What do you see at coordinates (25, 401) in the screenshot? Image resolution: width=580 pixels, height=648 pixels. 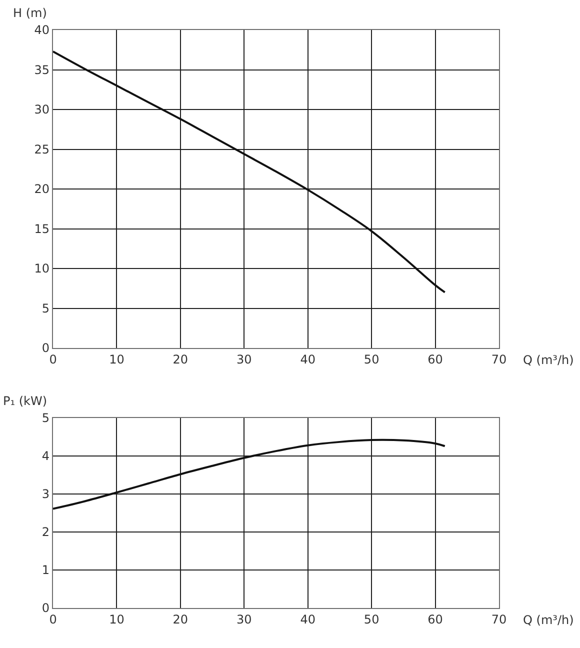 I see `y-axis-title: P₁ (kW)` at bounding box center [25, 401].